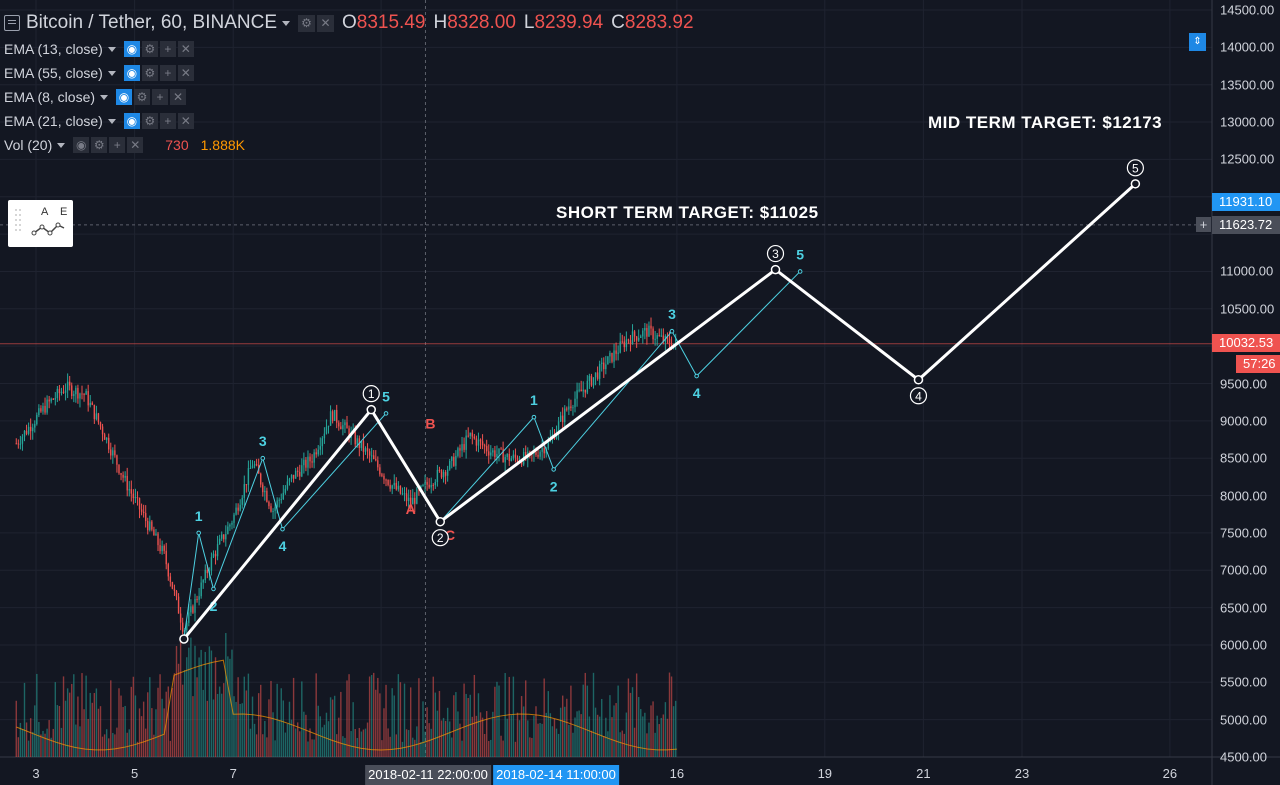  What do you see at coordinates (36, 773) in the screenshot?
I see `time-tick-label: 3` at bounding box center [36, 773].